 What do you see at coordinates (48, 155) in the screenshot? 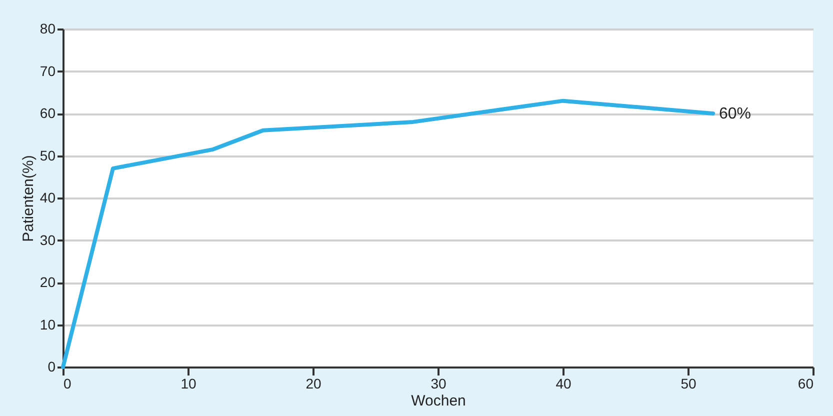
I see `y-tick-label: 50` at bounding box center [48, 155].